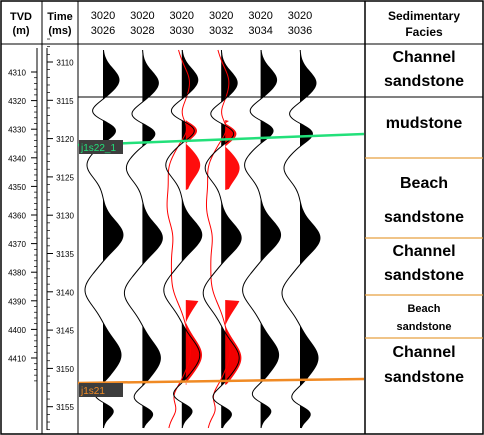  Describe the element at coordinates (65, 216) in the screenshot. I see `time-tick-label: 3130` at that location.